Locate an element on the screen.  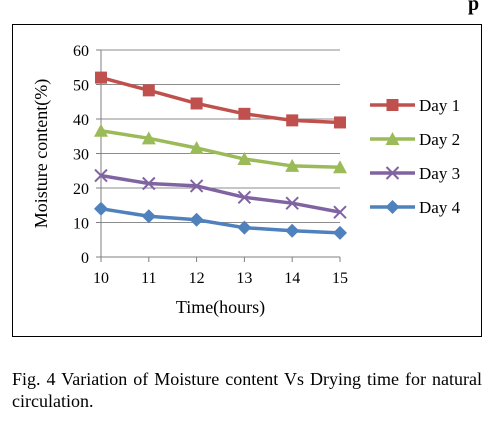
x-tick-label: 12 is located at coordinates (197, 278).